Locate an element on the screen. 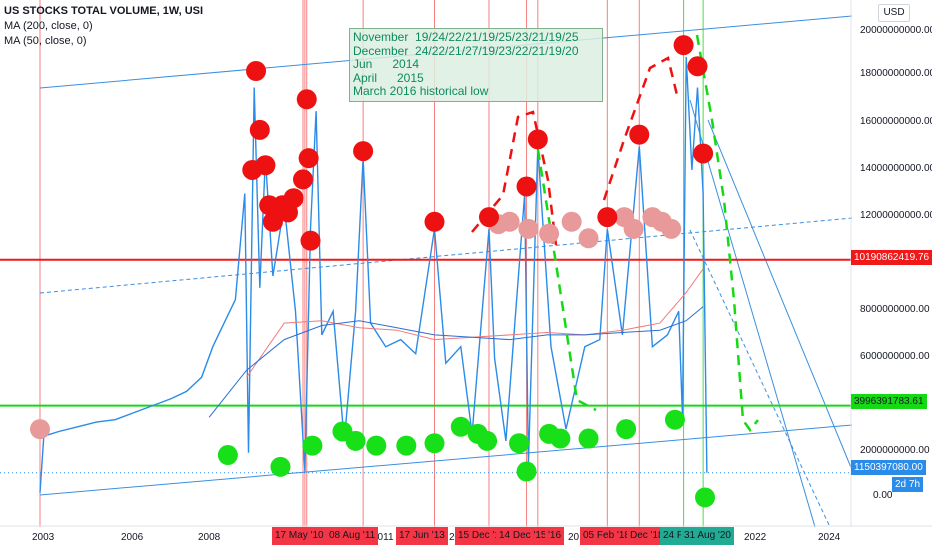  y-tick-label: 12000000000.00 is located at coordinates (896, 215).